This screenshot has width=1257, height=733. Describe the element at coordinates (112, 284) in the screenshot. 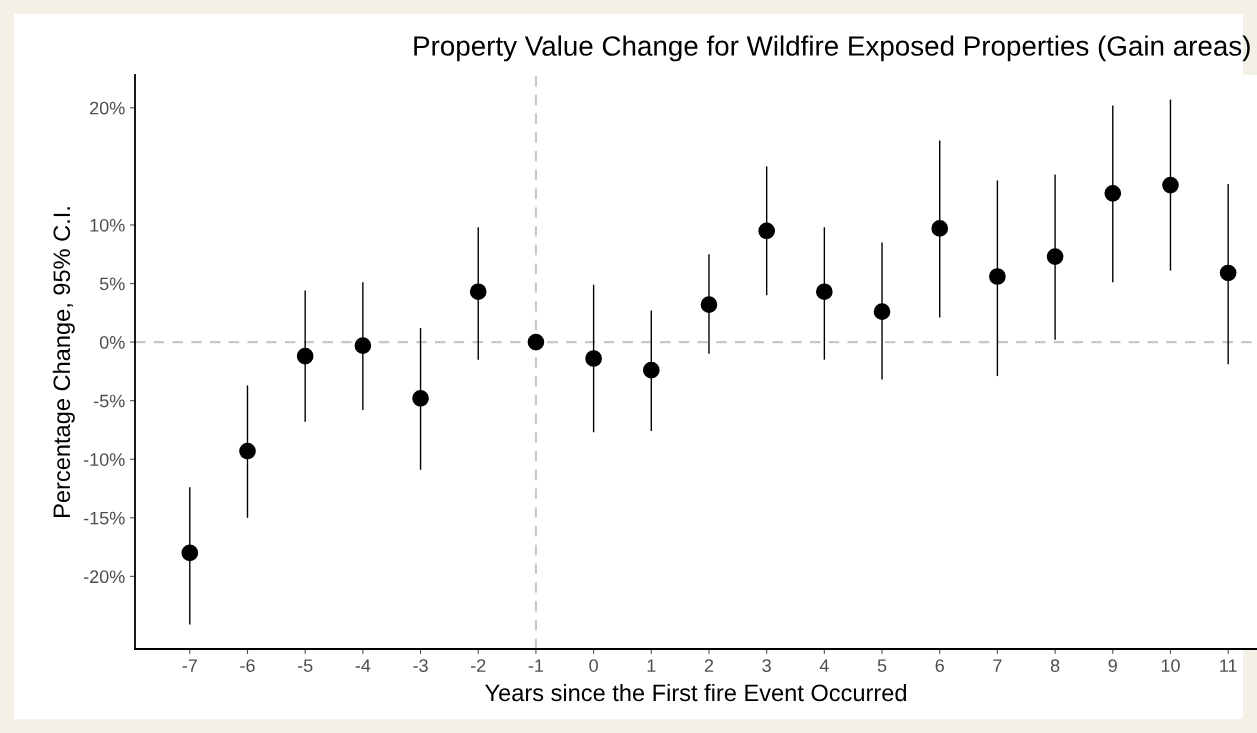

I see `y-tick-label: 5%` at that location.